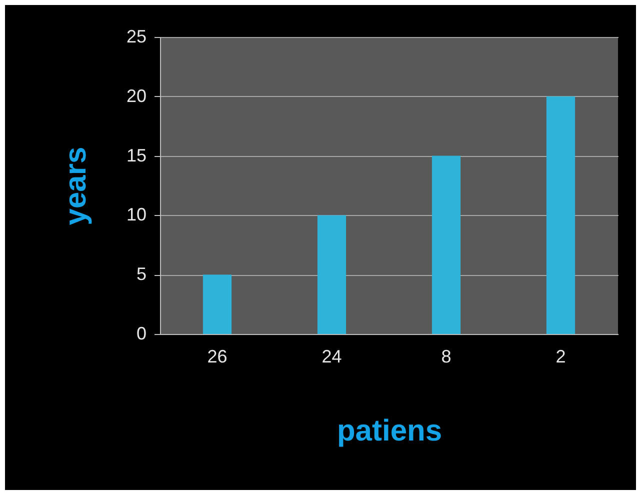 The width and height of the screenshot is (641, 495). I want to click on y-tick-label: 25, so click(136, 36).